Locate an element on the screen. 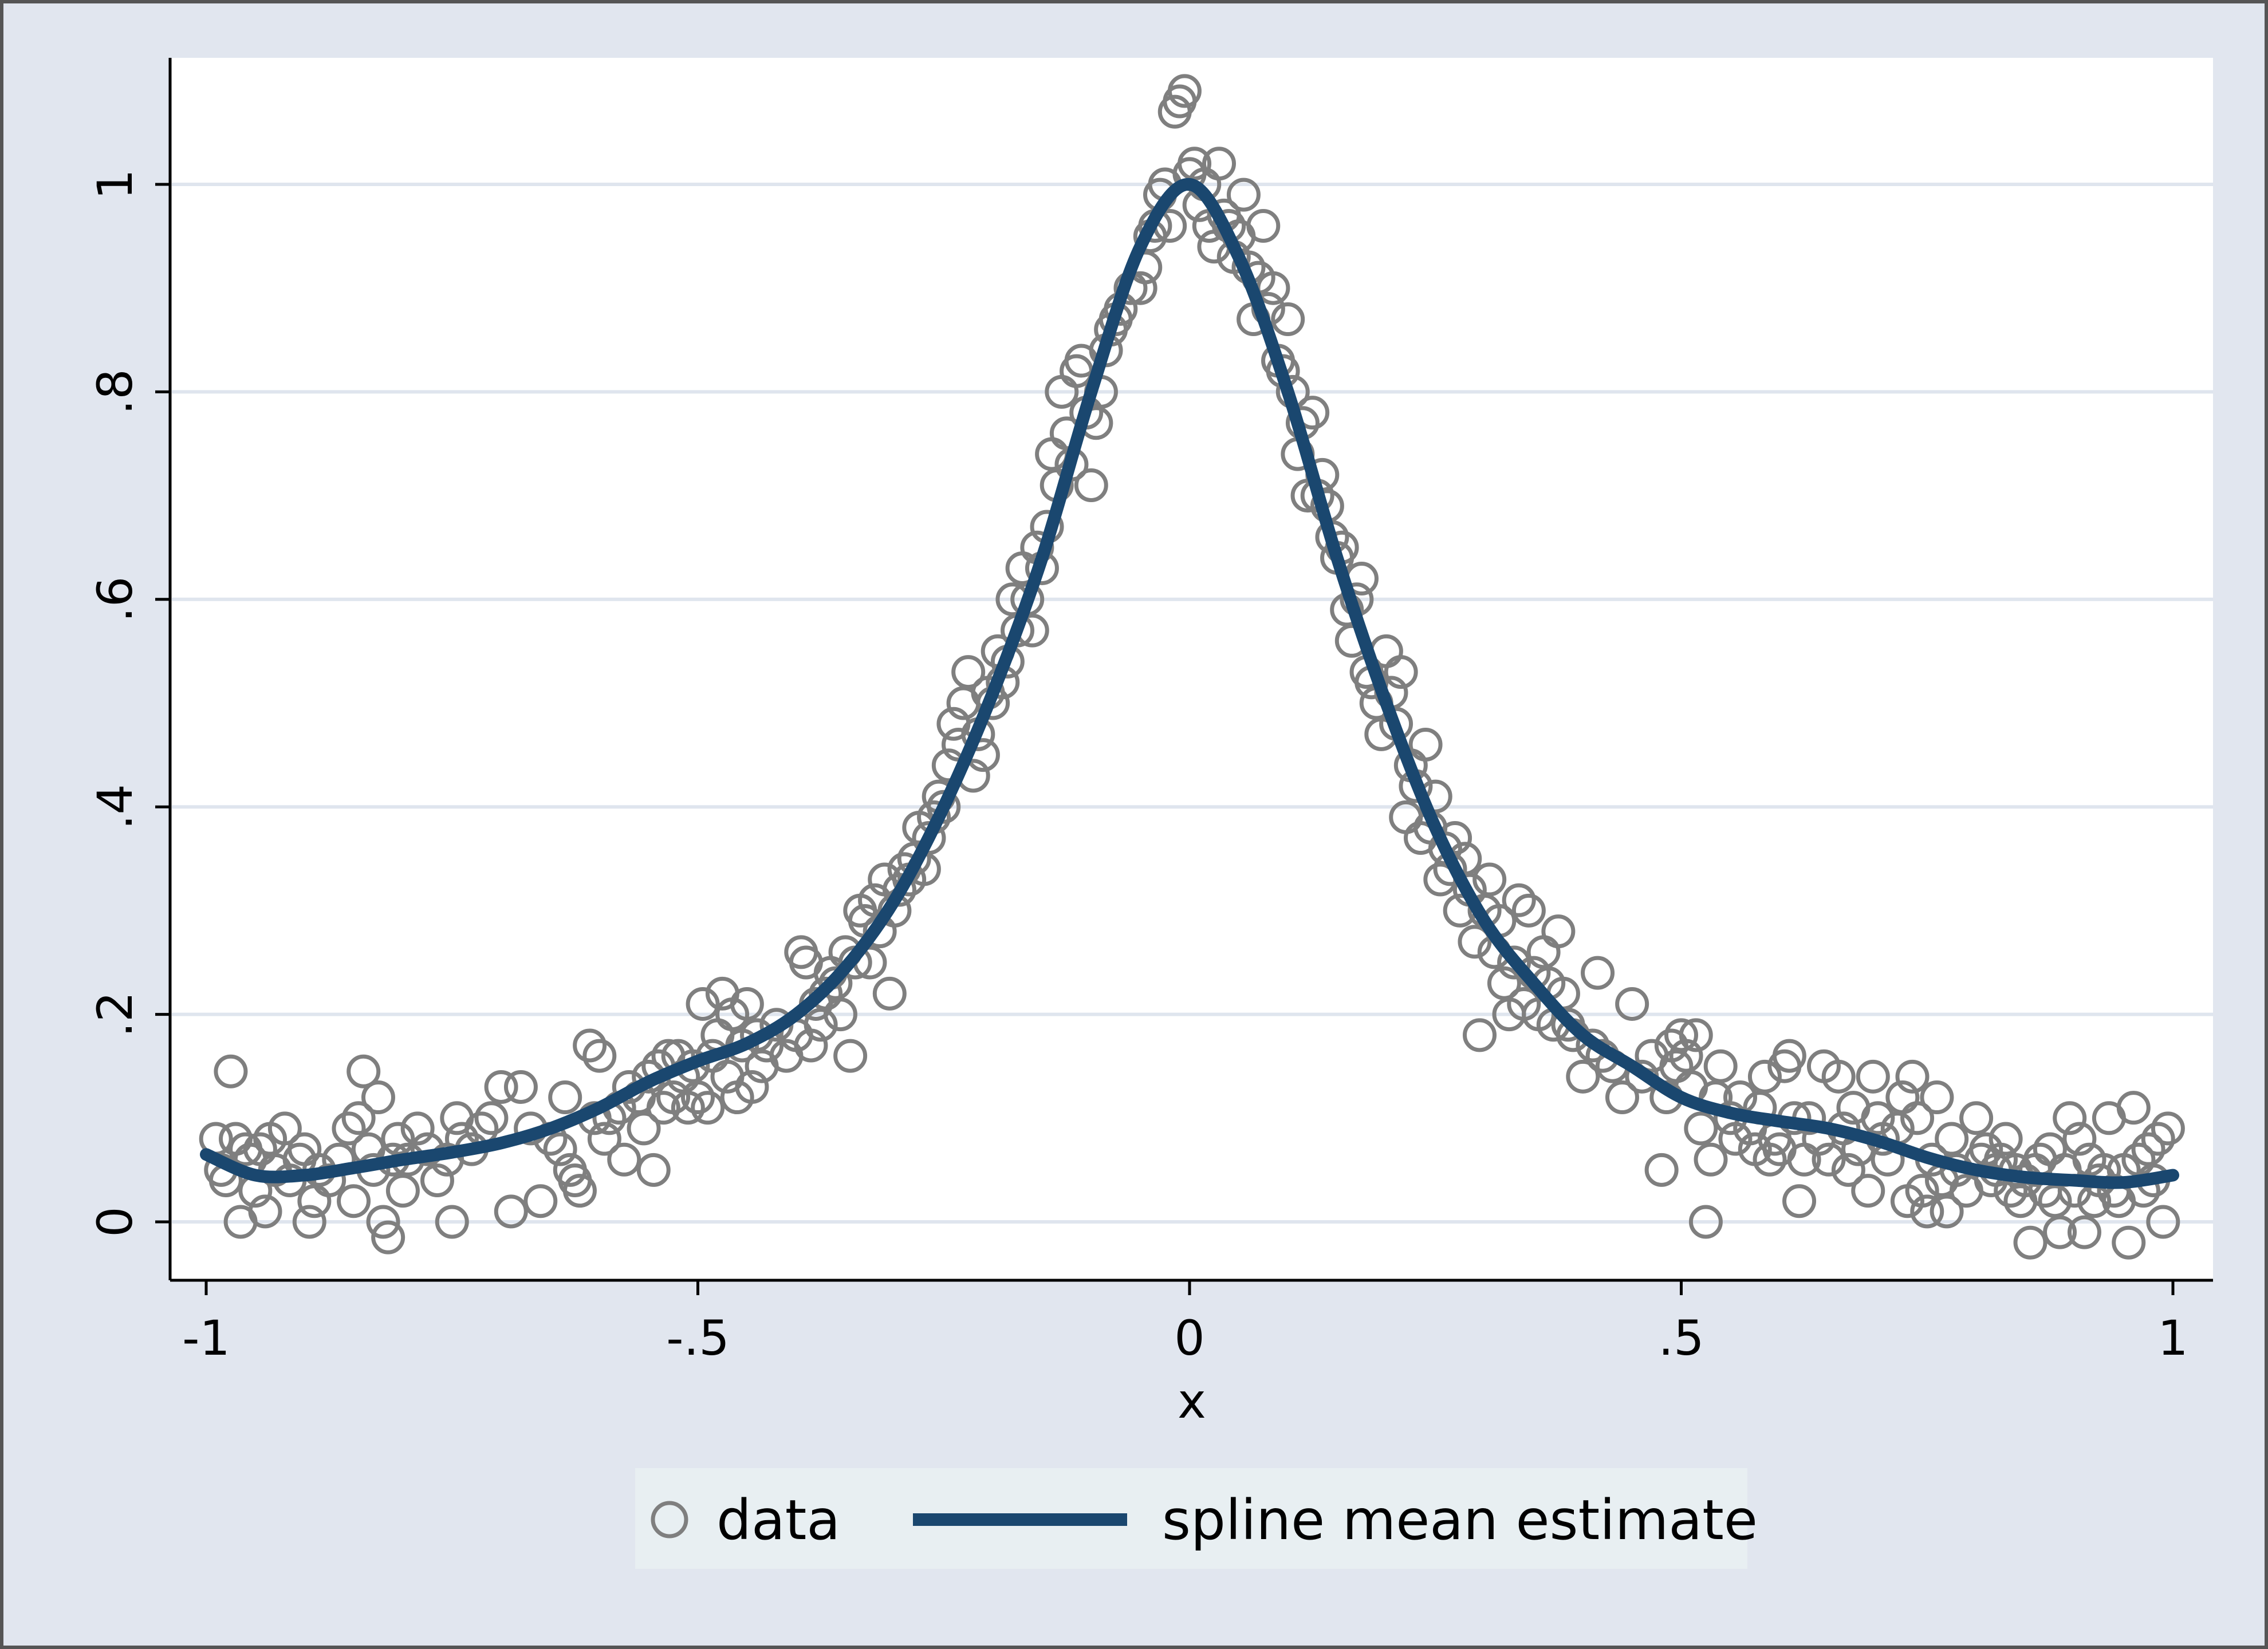 The image size is (2268, 1649). y-tick-label: .4 is located at coordinates (115, 807).